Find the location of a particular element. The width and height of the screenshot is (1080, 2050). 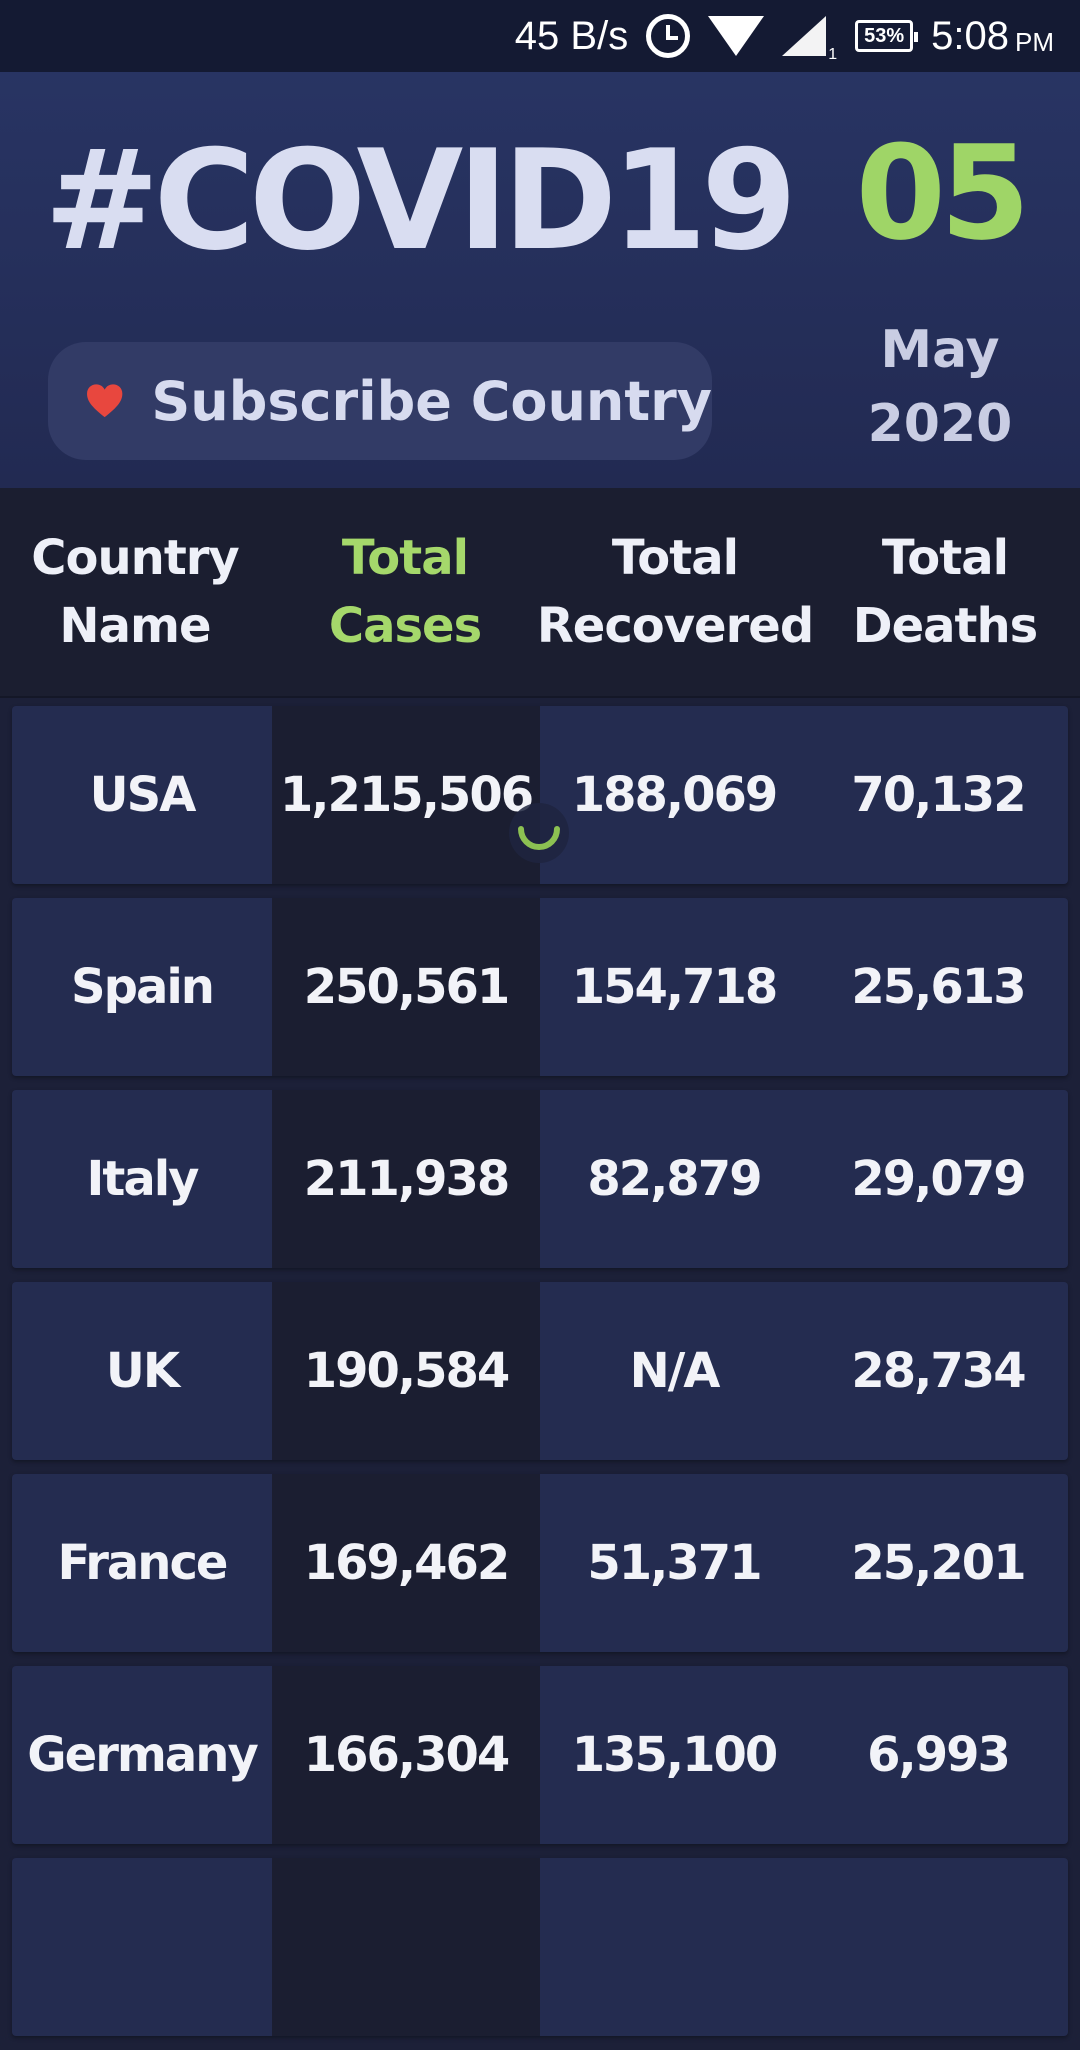

sim-number: 1 is located at coordinates (833, 54).